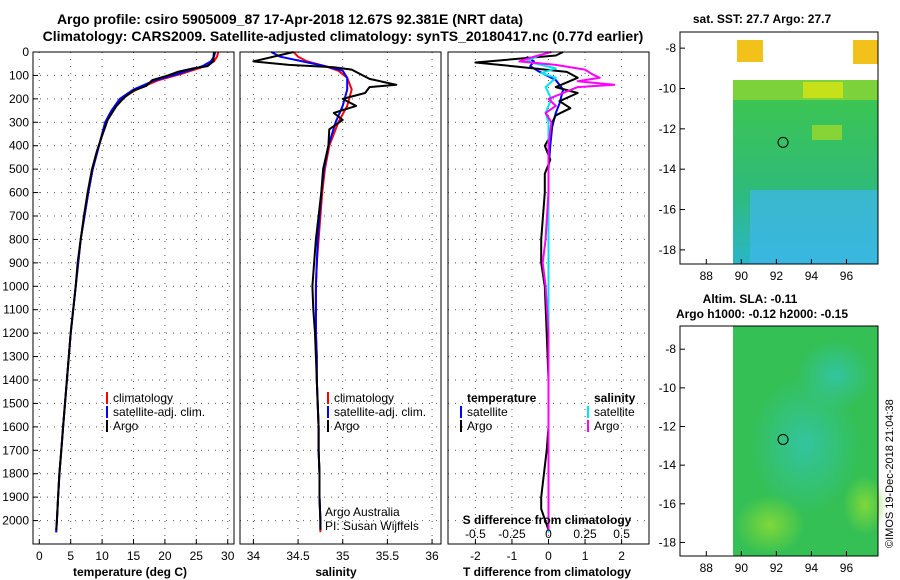  Describe the element at coordinates (15, 403) in the screenshot. I see `y-tick-label: 1500` at that location.